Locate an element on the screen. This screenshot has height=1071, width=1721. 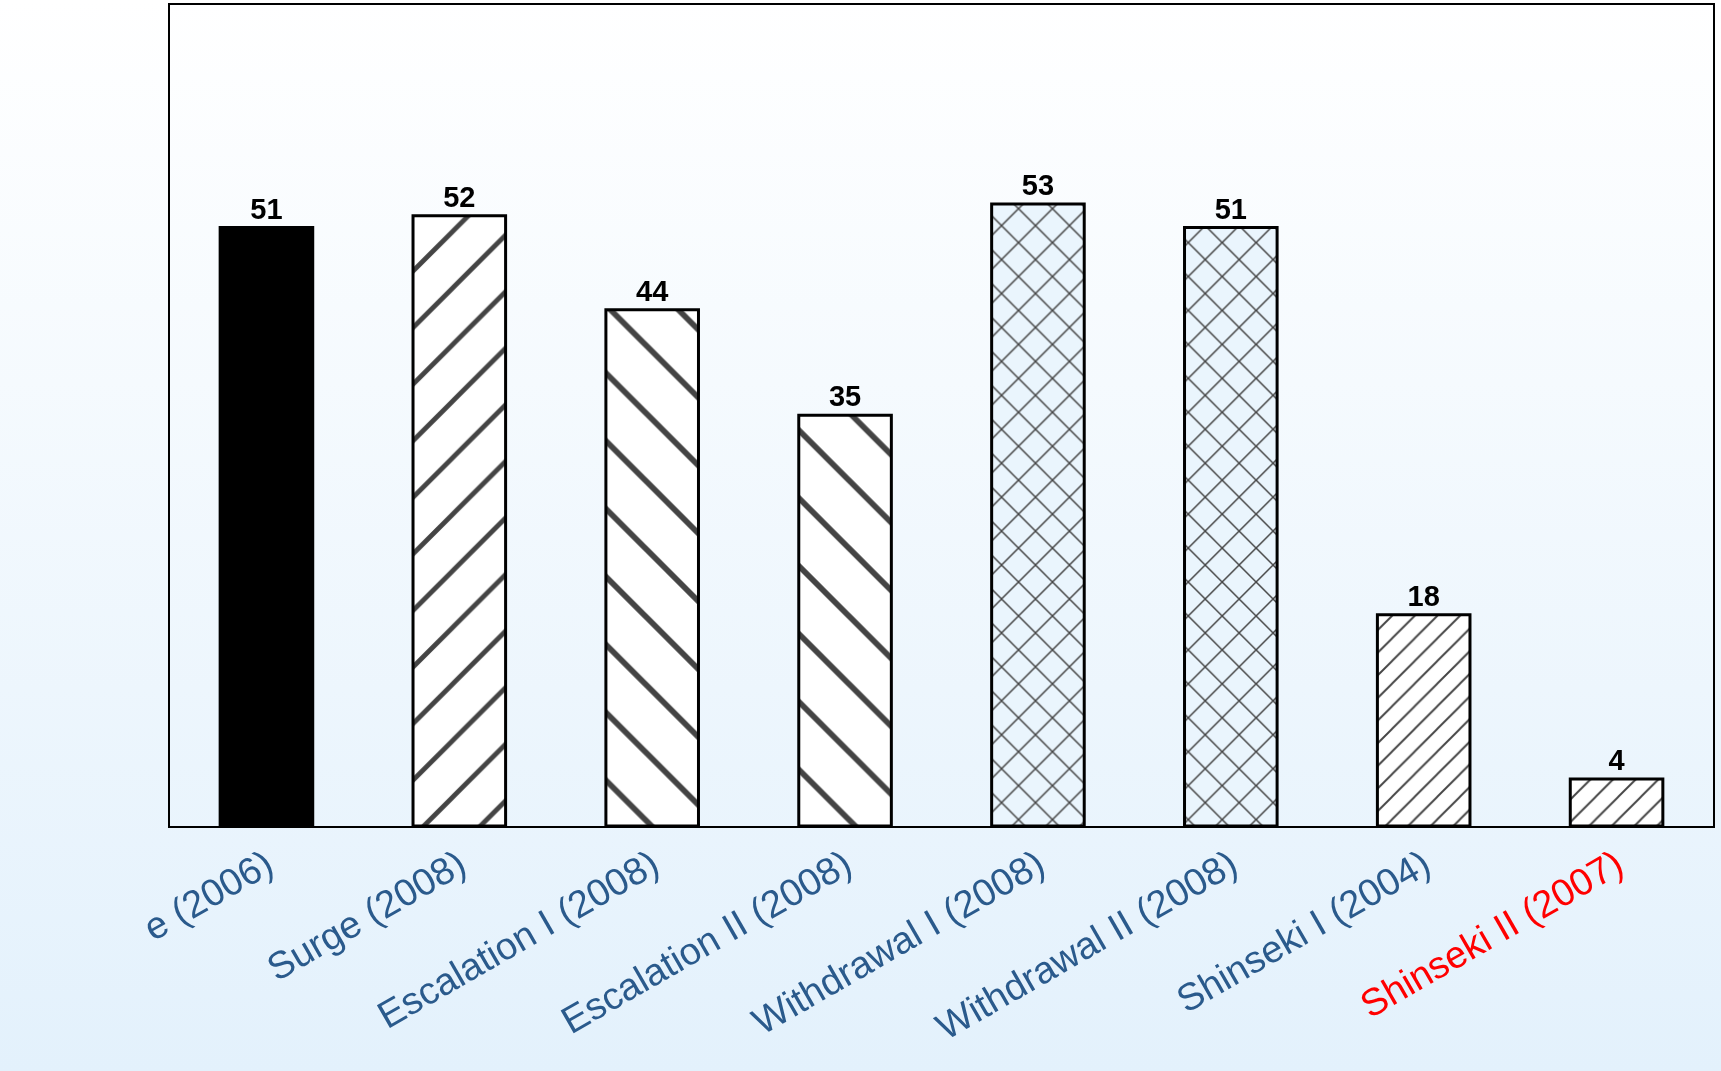
data-label: 35 is located at coordinates (845, 396).